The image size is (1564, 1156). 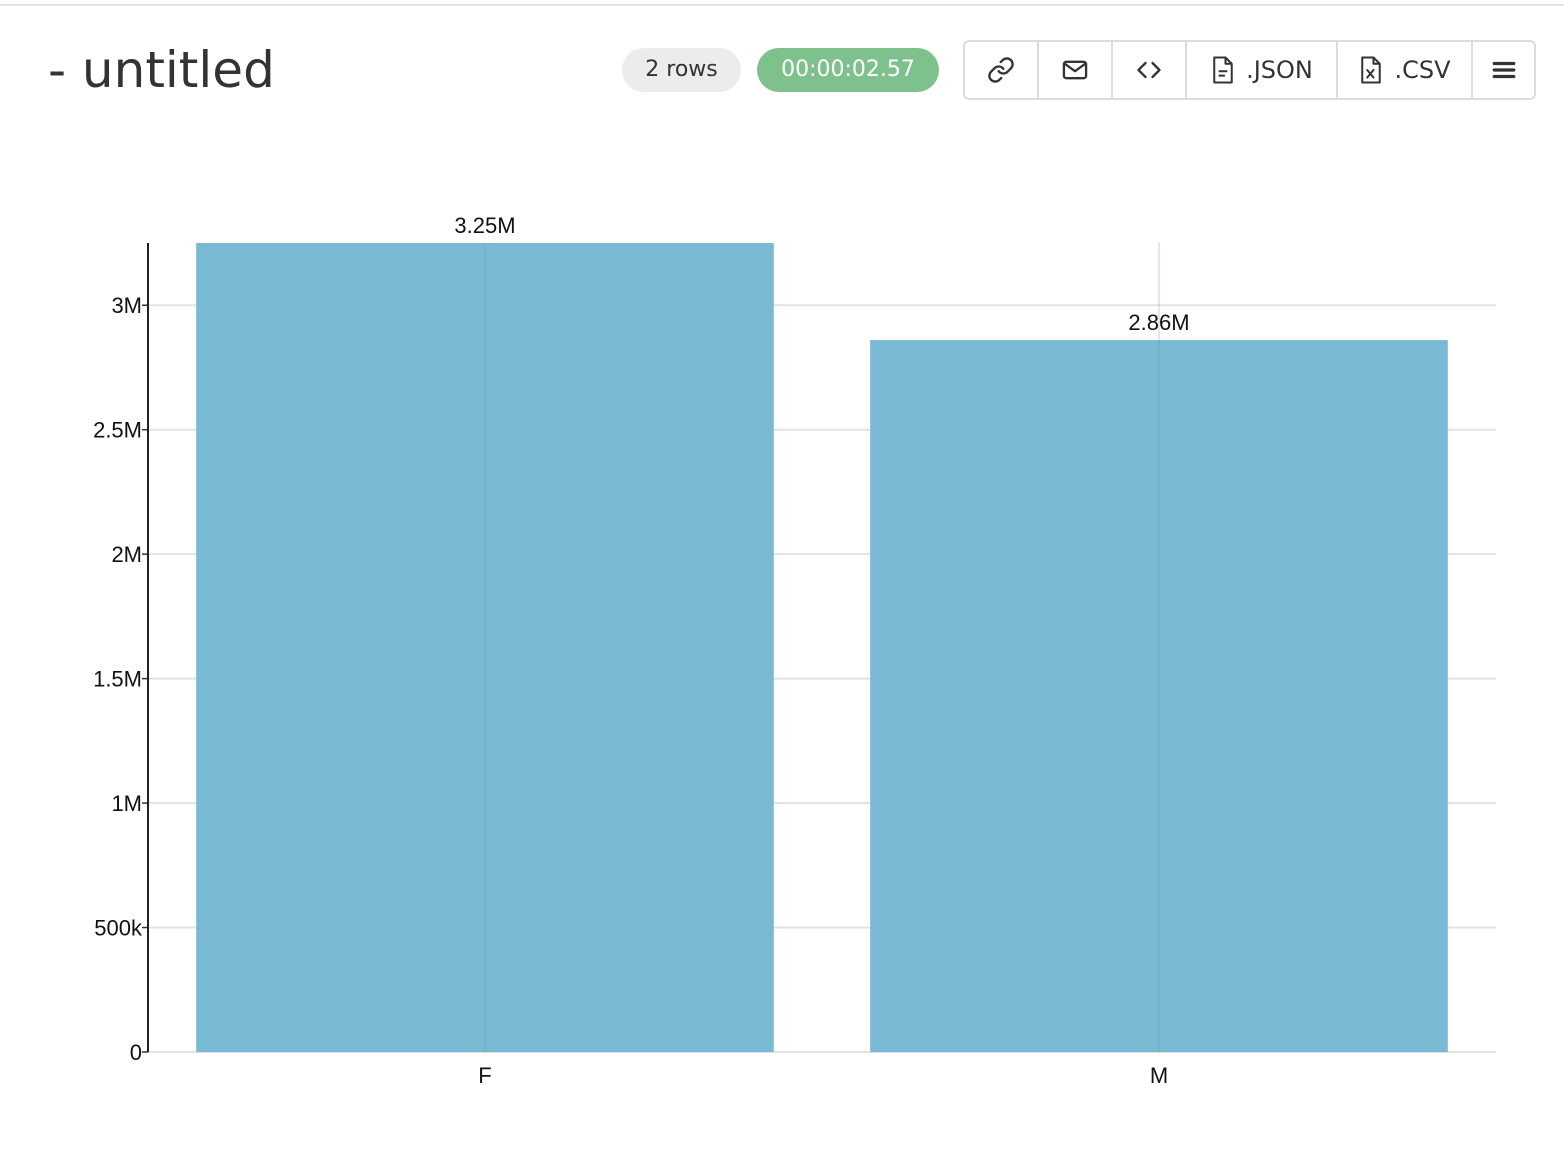 I want to click on export-csv-button: .CSV, so click(x=1405, y=70).